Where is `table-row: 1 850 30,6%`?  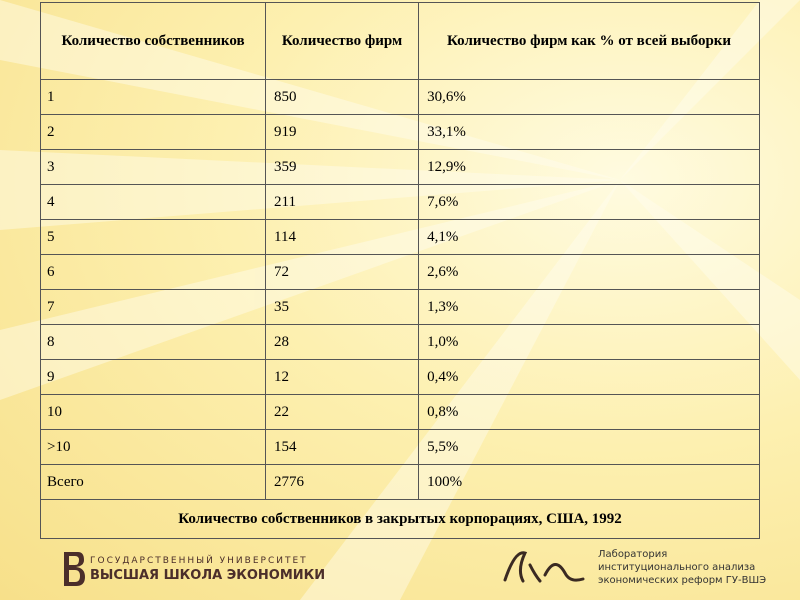 table-row: 1 850 30,6% is located at coordinates (399, 97).